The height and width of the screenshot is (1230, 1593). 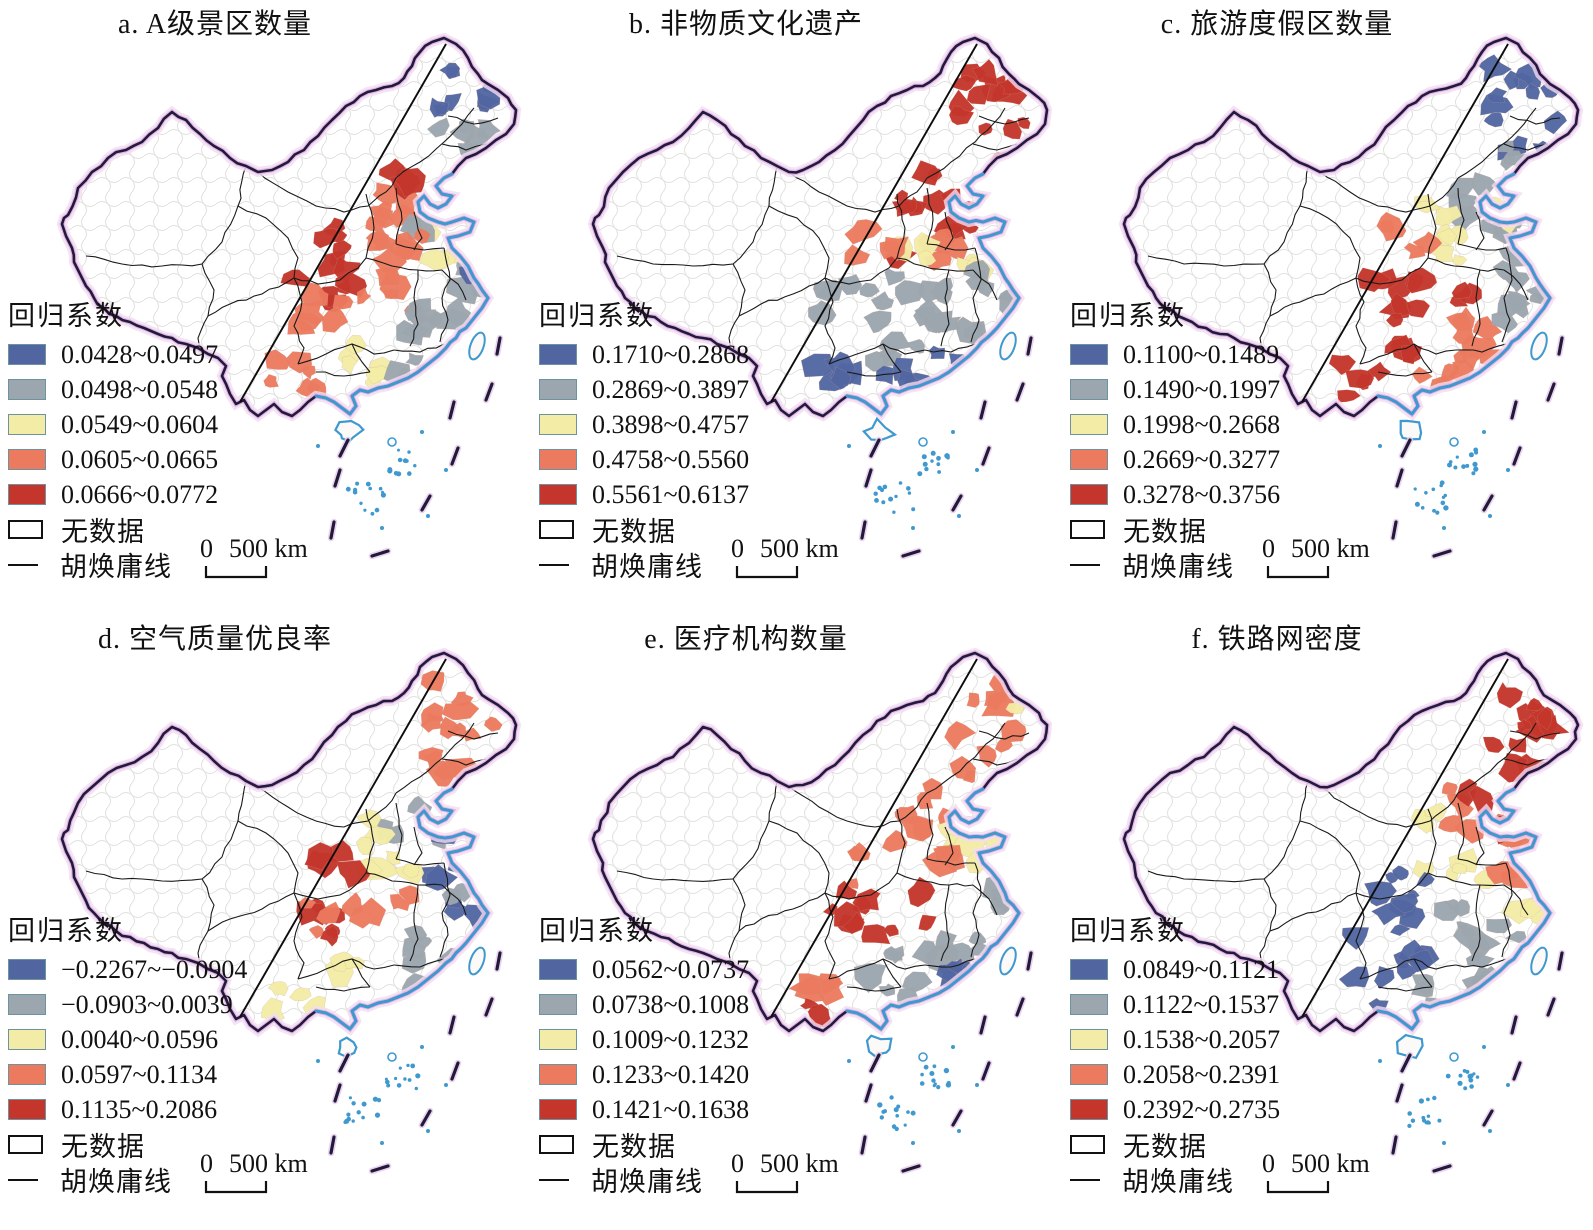 What do you see at coordinates (215, 24) in the screenshot?
I see `panel-title: a. A级景区数量` at bounding box center [215, 24].